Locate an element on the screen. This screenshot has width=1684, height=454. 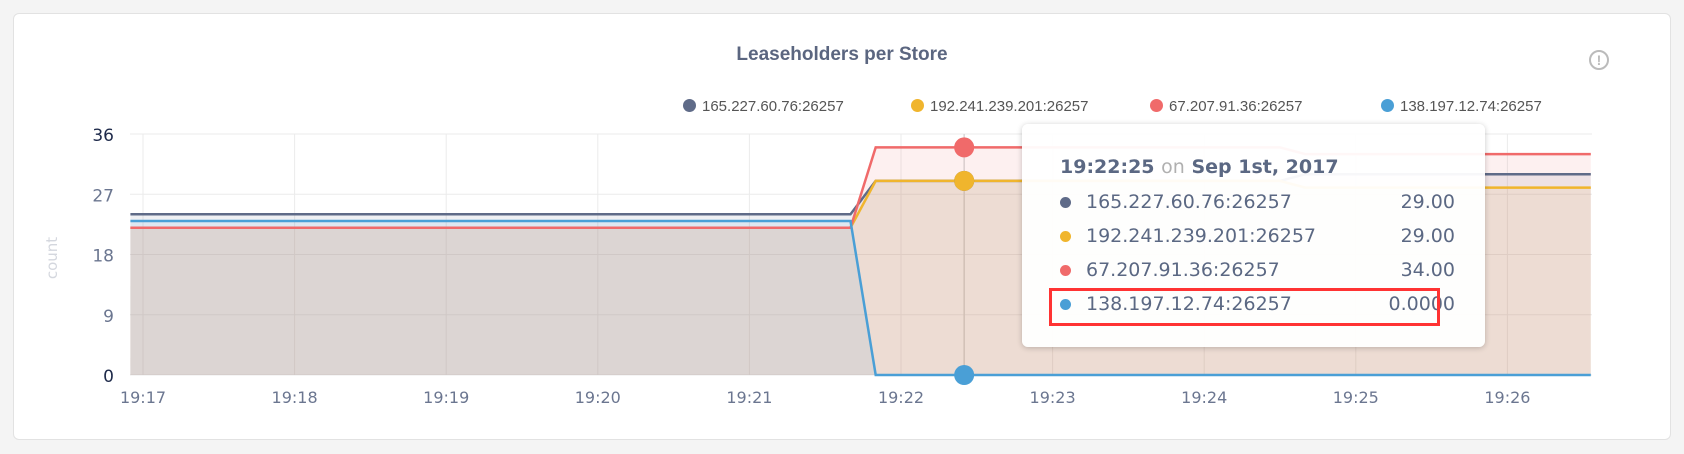
y-tick-label: 36 is located at coordinates (103, 136).